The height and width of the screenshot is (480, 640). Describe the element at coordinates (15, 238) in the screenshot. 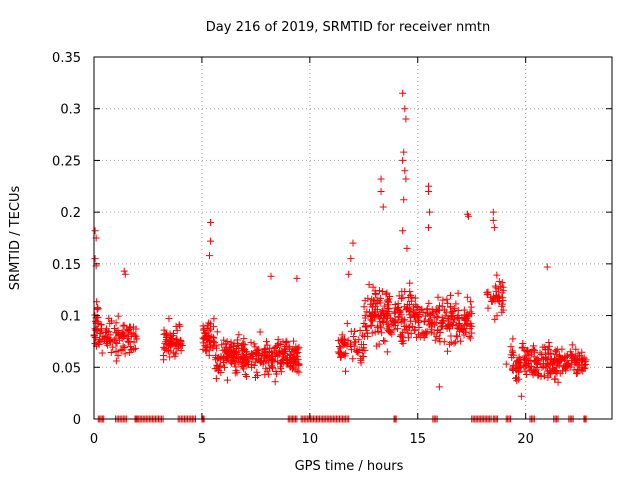

I see `y-axis-label: SRMTID / TECUs` at that location.